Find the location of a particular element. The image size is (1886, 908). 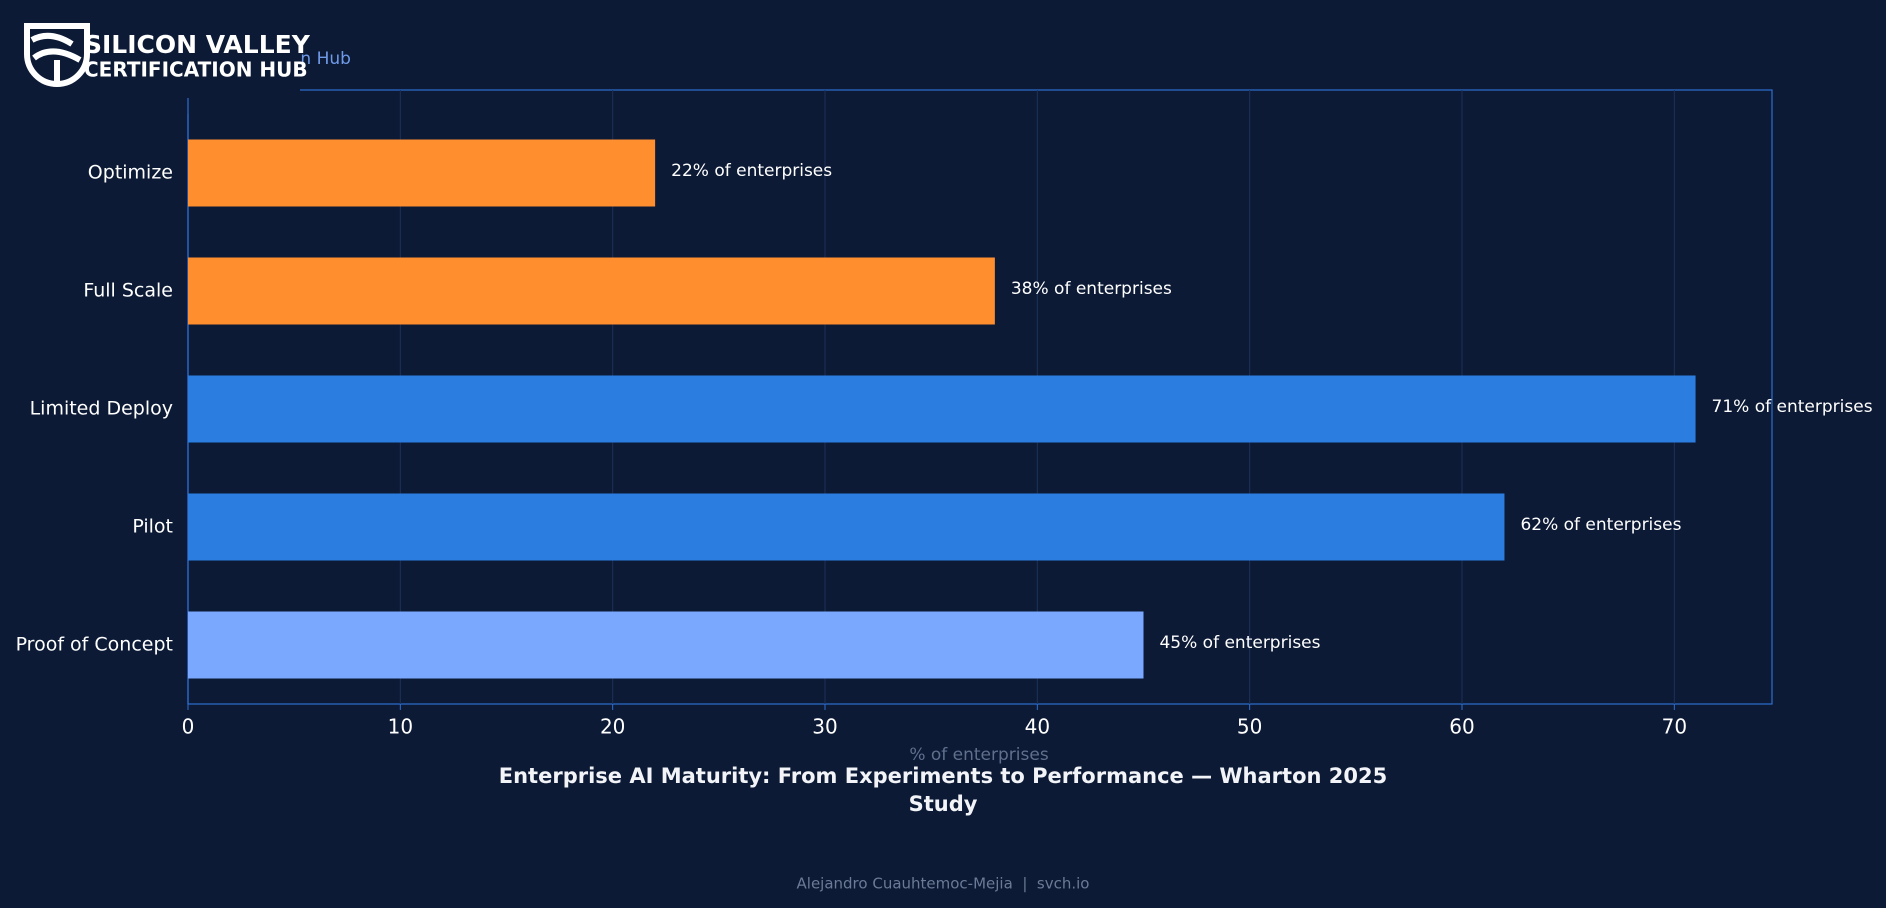

value-label: 71% of enterprises is located at coordinates (1792, 407).